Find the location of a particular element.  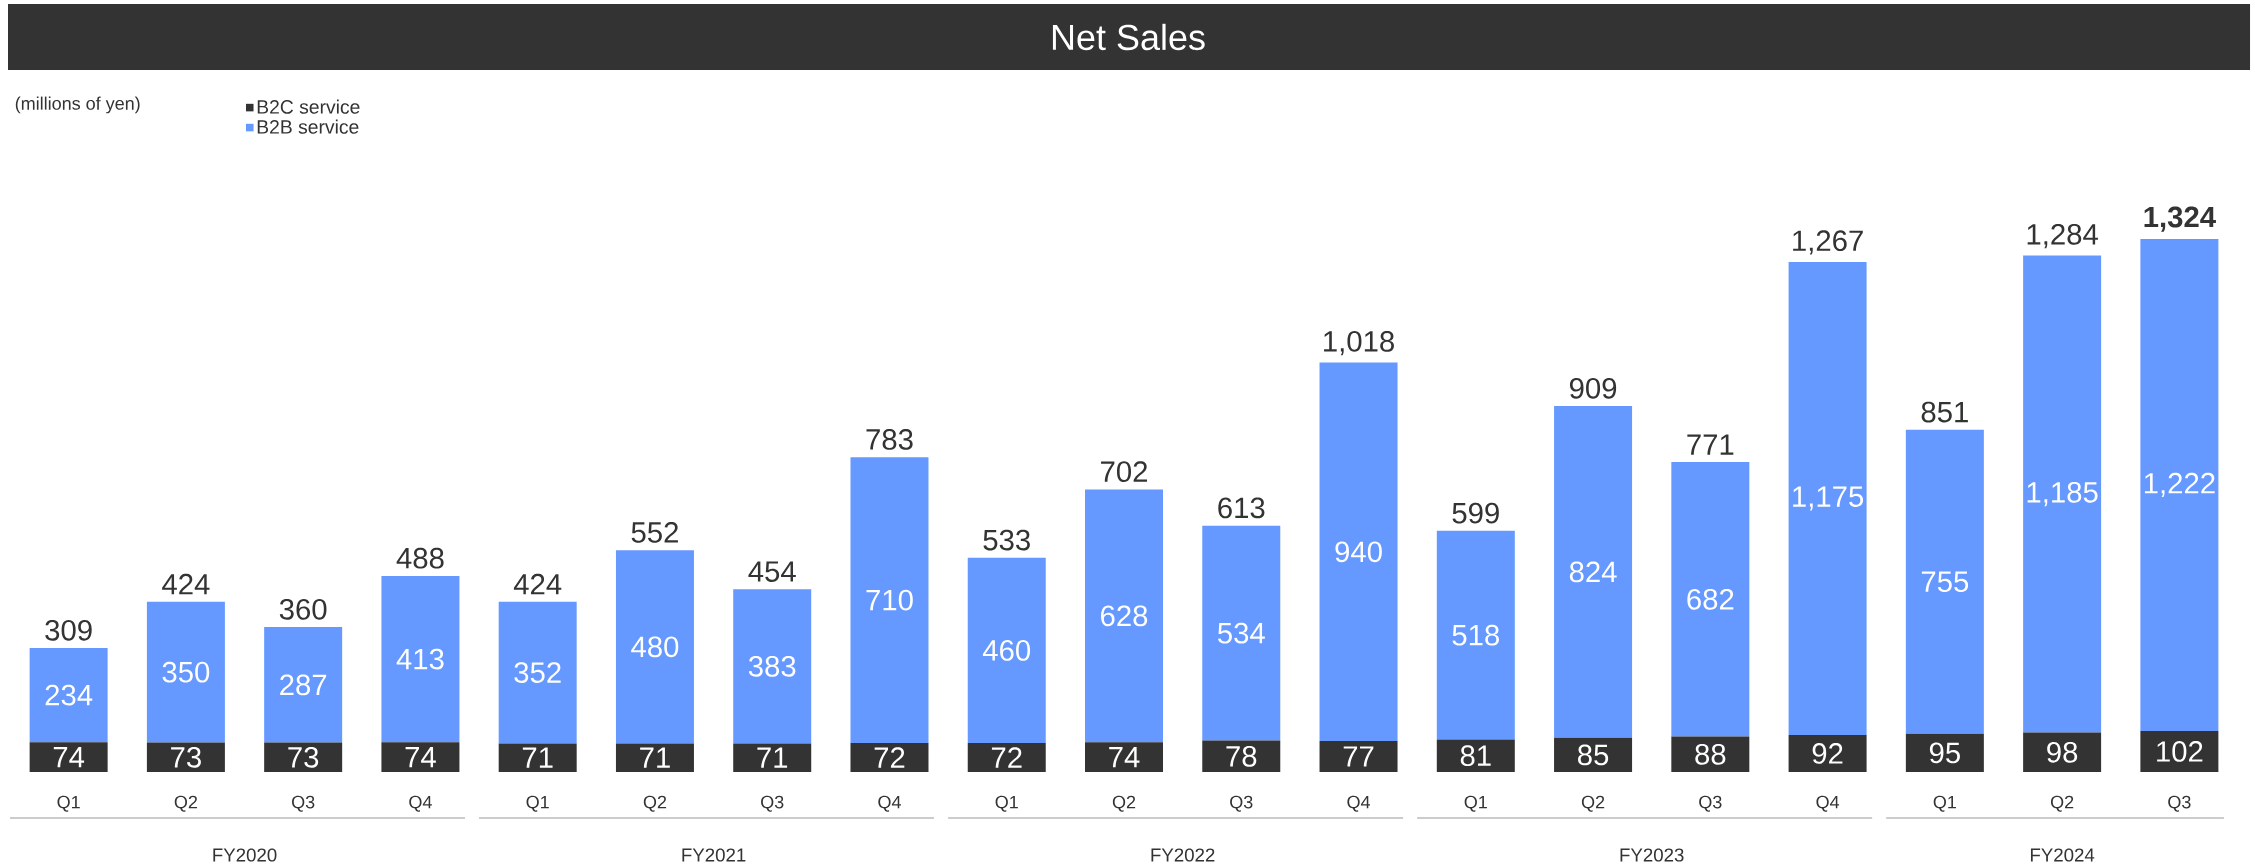

data-label: 72 is located at coordinates (1006, 757).